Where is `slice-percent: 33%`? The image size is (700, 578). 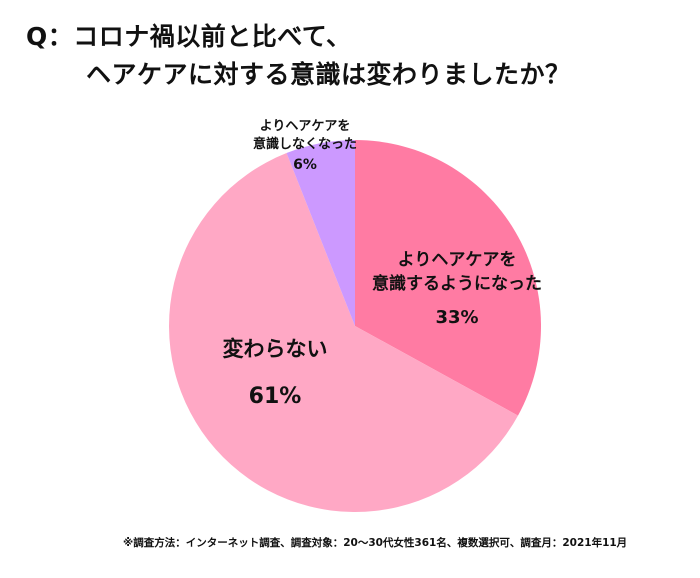 slice-percent: 33% is located at coordinates (457, 317).